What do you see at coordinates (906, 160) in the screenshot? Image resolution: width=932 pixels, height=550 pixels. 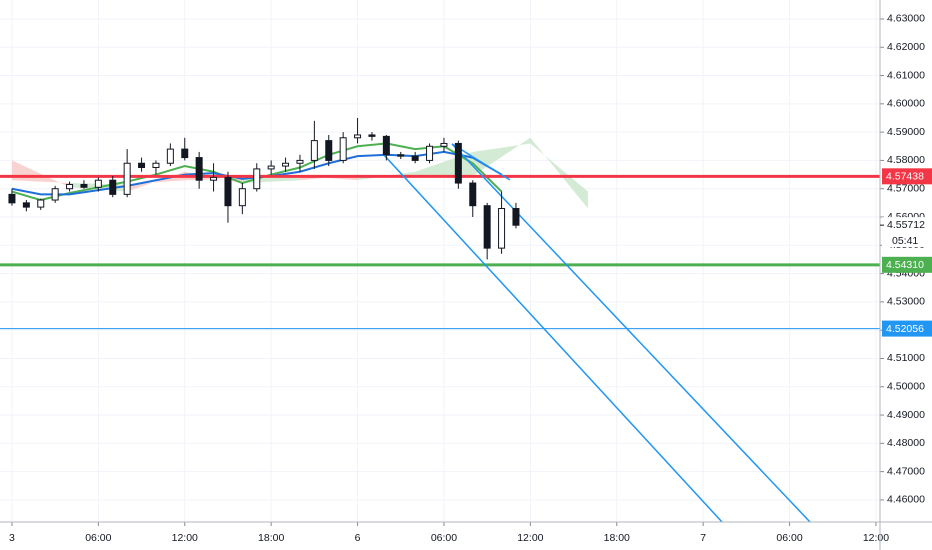 I see `y-tick-label: 4.58000` at bounding box center [906, 160].